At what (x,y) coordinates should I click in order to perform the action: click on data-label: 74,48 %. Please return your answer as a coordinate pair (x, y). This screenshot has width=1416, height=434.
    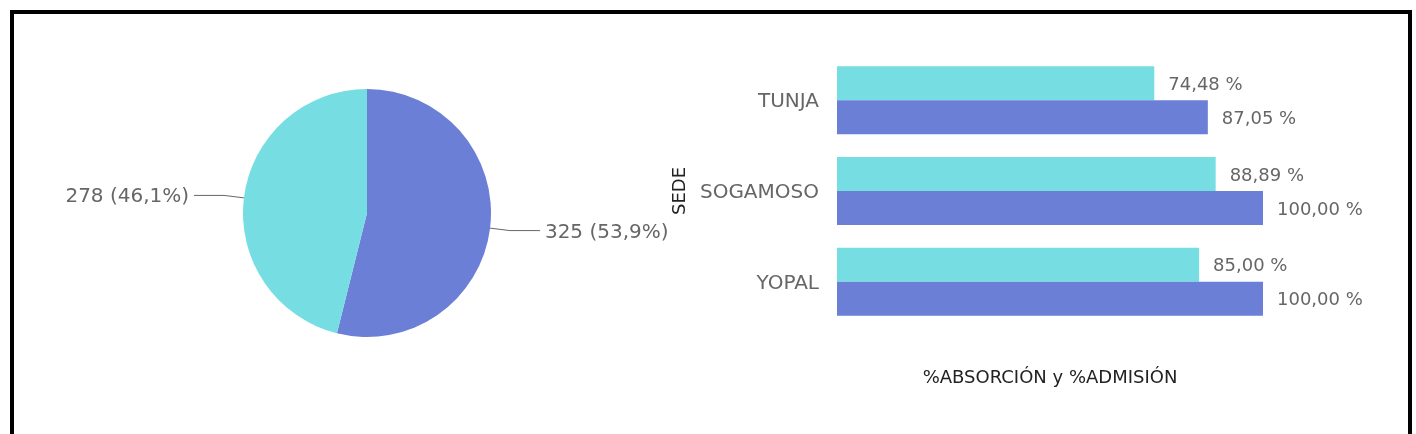
    Looking at the image, I should click on (1205, 83).